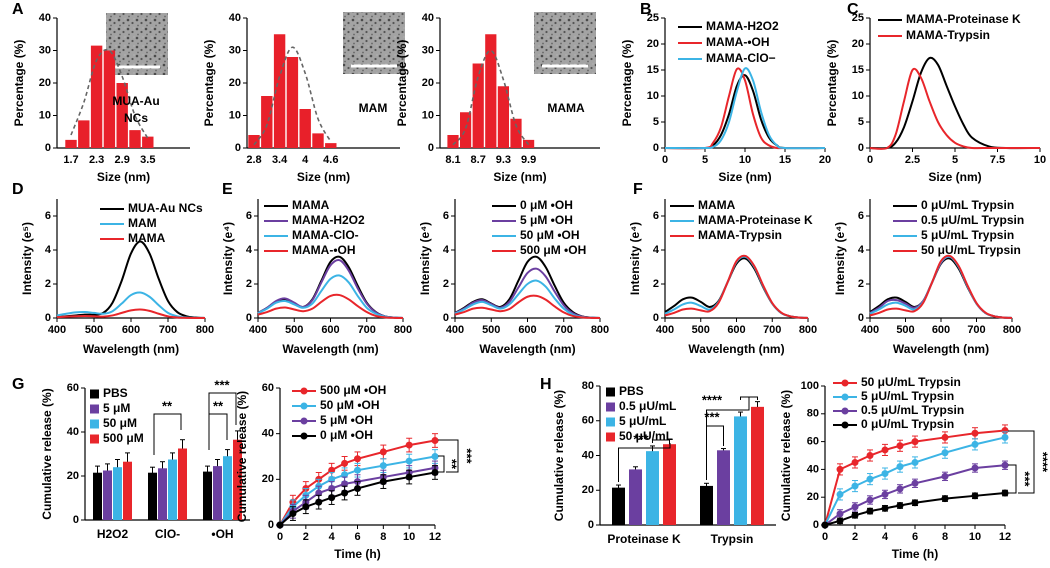 The image size is (1050, 568). What do you see at coordinates (825, 537) in the screenshot?
I see `x-tick-label: 0` at bounding box center [825, 537].